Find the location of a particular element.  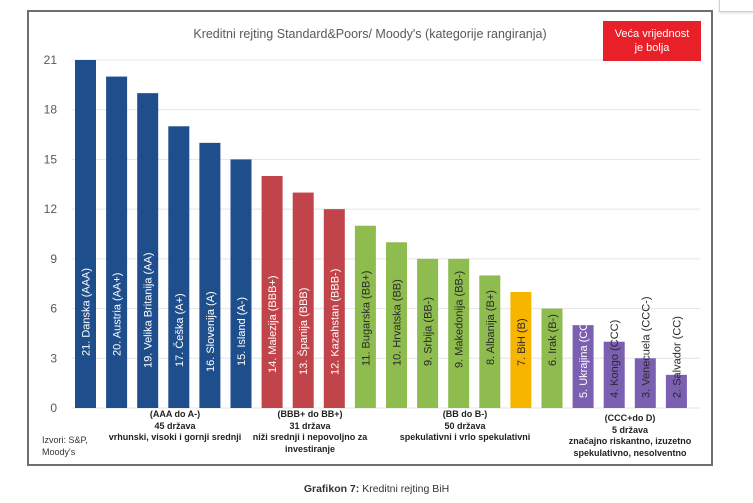

group-desc: niži srednji i nepovoljno za is located at coordinates (310, 437).